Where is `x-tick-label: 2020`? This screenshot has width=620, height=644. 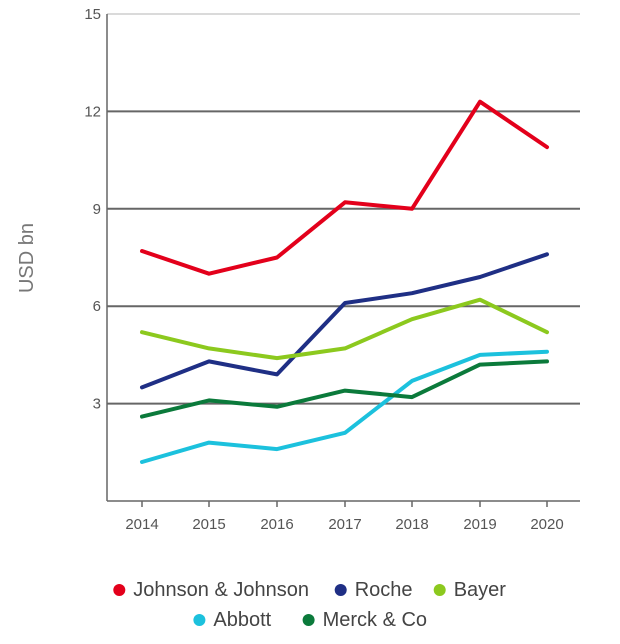 x-tick-label: 2020 is located at coordinates (546, 524).